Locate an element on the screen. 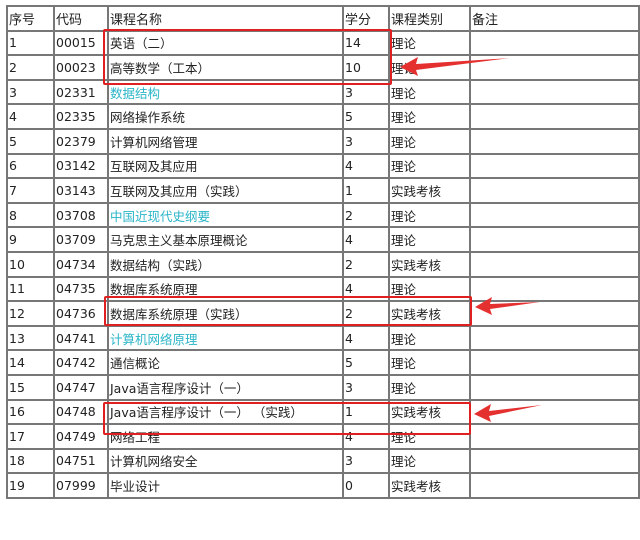  table-row: 6 03142 互联网及其应用 4 理论 is located at coordinates (323, 166).